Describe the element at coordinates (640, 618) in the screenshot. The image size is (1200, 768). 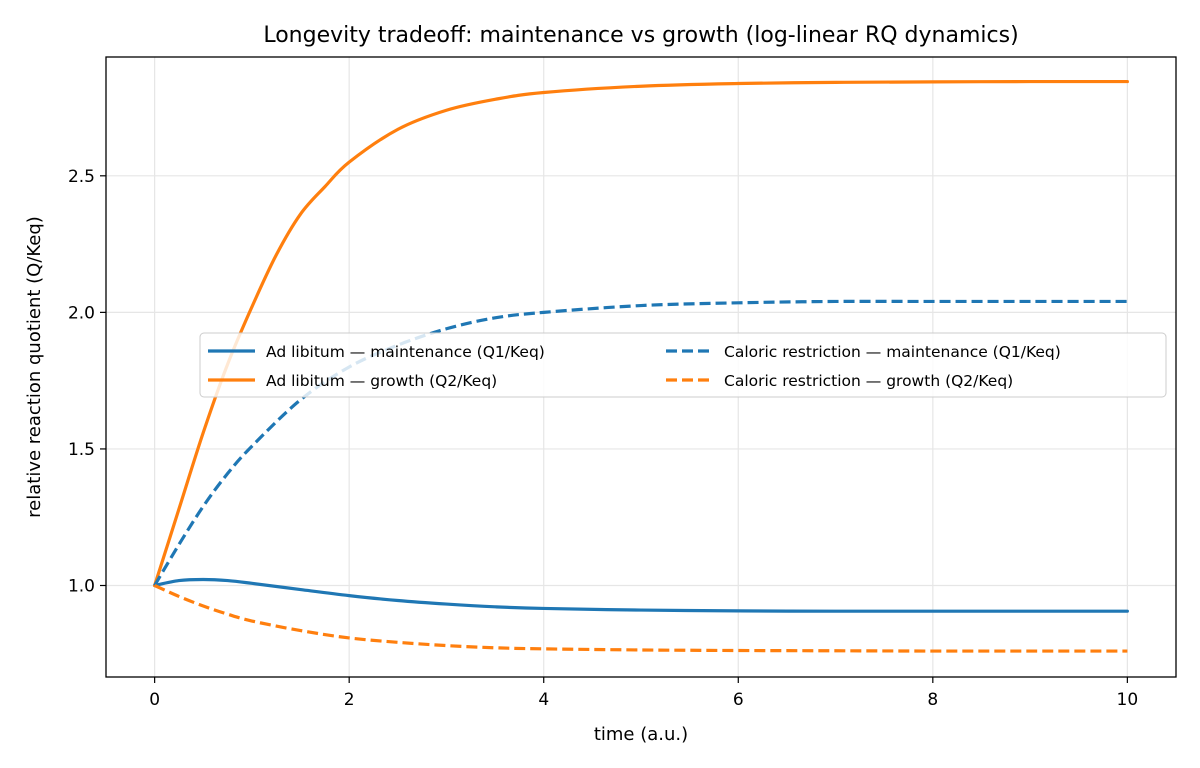
I see `series-line-caloric-restriction-growth` at that location.